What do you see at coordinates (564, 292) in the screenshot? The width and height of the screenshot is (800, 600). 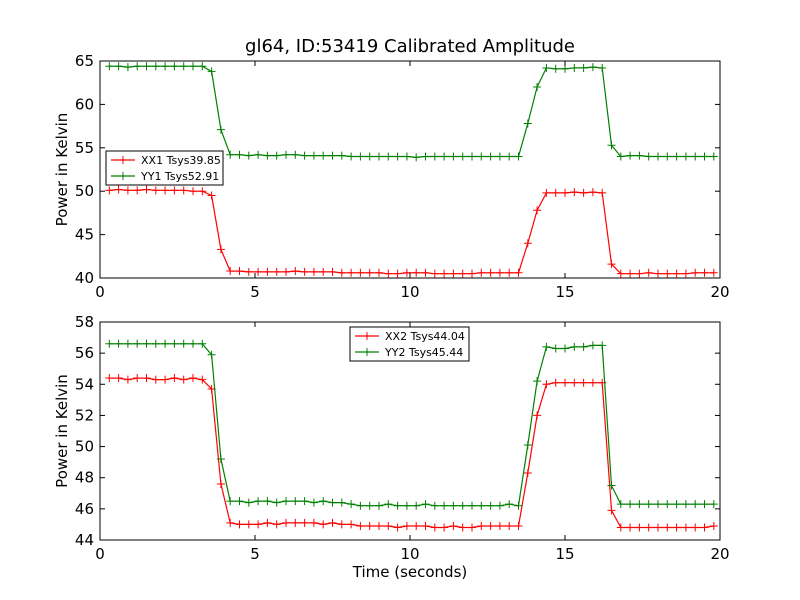 I see `x-tick-label: 15` at bounding box center [564, 292].